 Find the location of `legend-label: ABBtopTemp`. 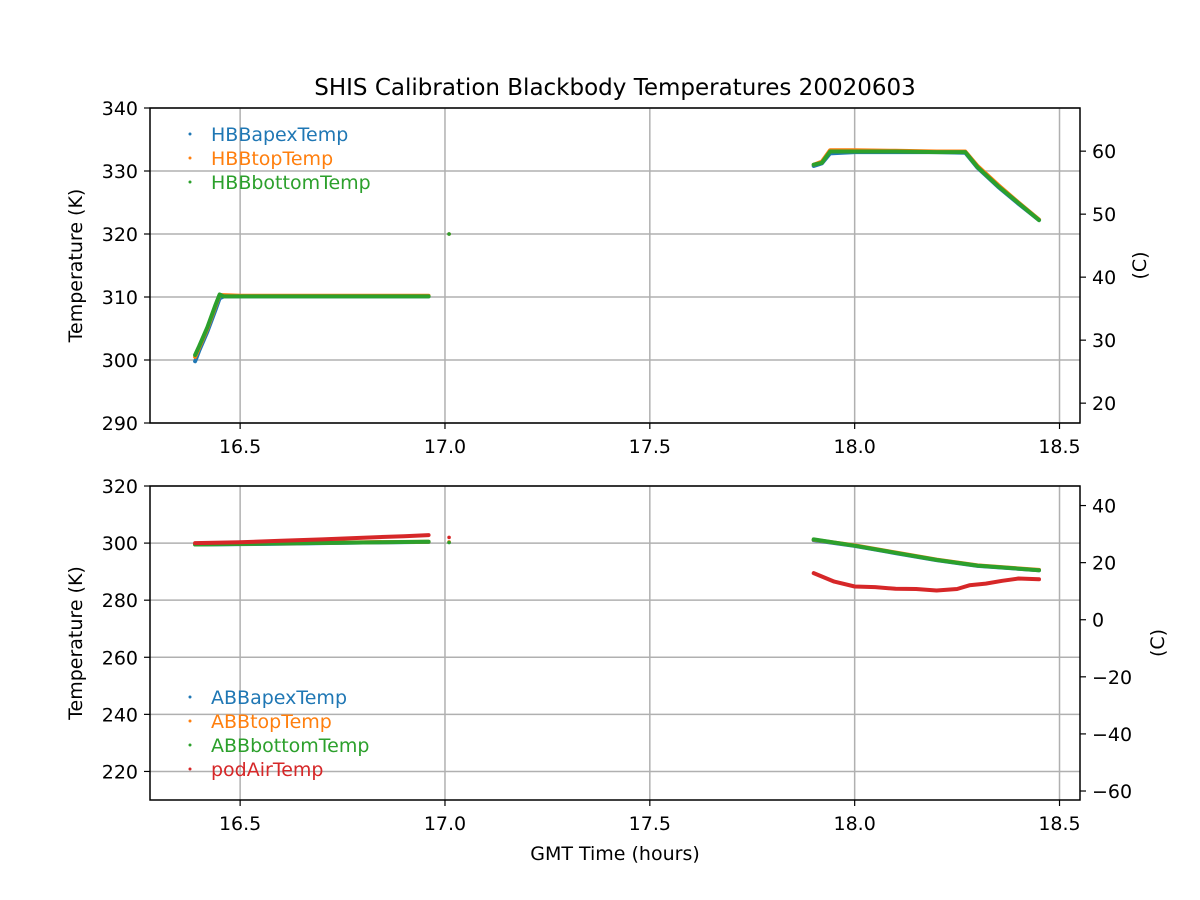

legend-label: ABBtopTemp is located at coordinates (271, 722).